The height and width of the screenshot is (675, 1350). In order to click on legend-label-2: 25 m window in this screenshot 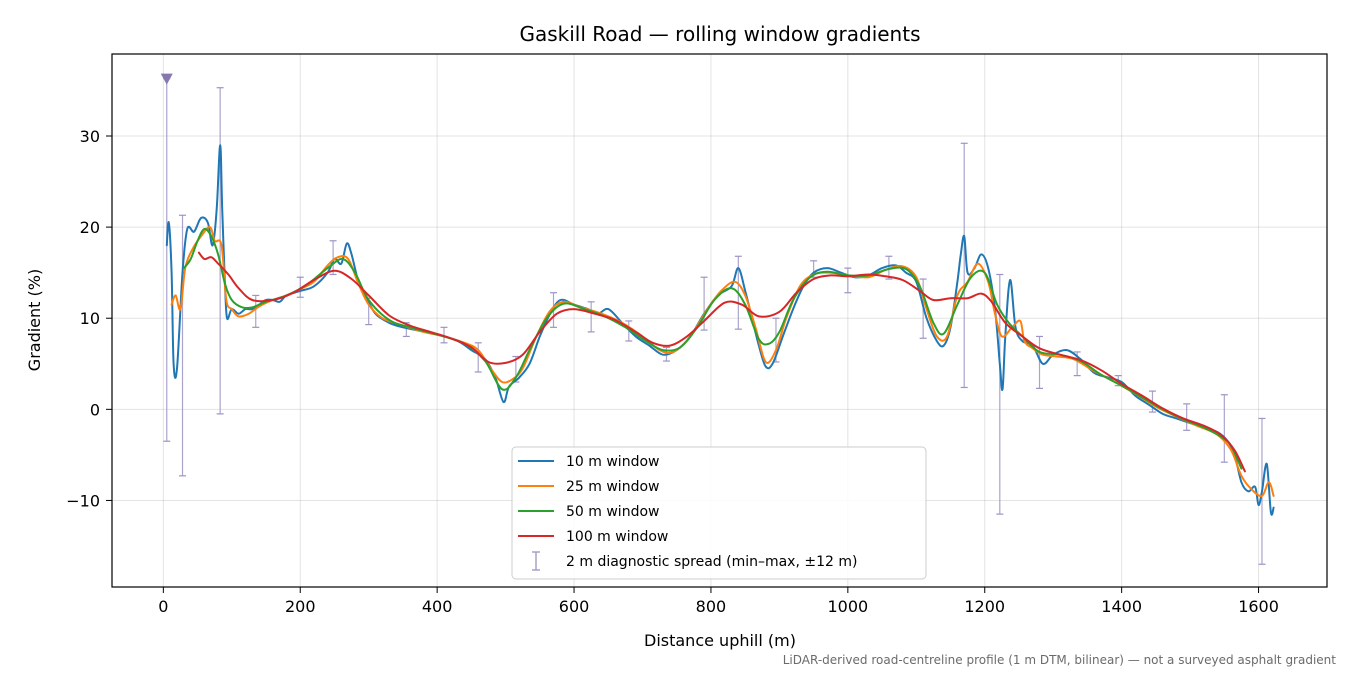, I will do `click(612, 487)`.